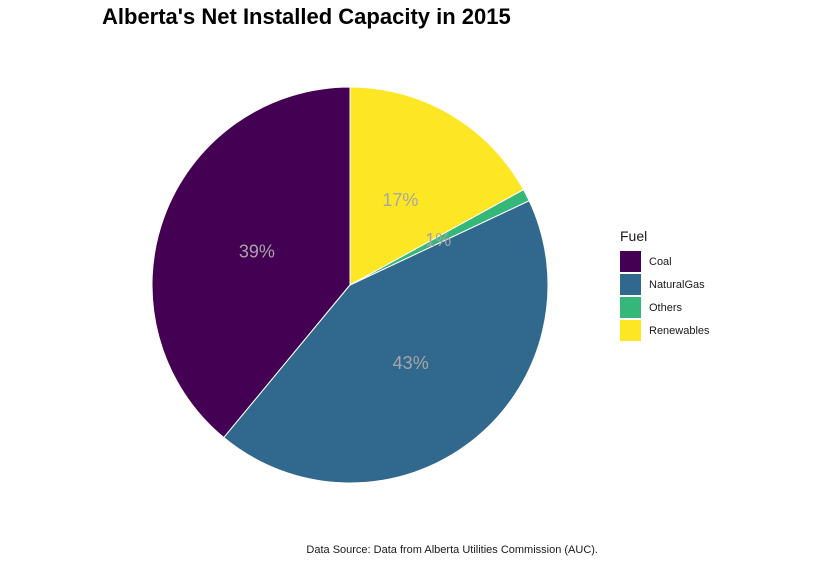 The image size is (827, 564). Describe the element at coordinates (634, 236) in the screenshot. I see `legend-title: Fuel` at that location.